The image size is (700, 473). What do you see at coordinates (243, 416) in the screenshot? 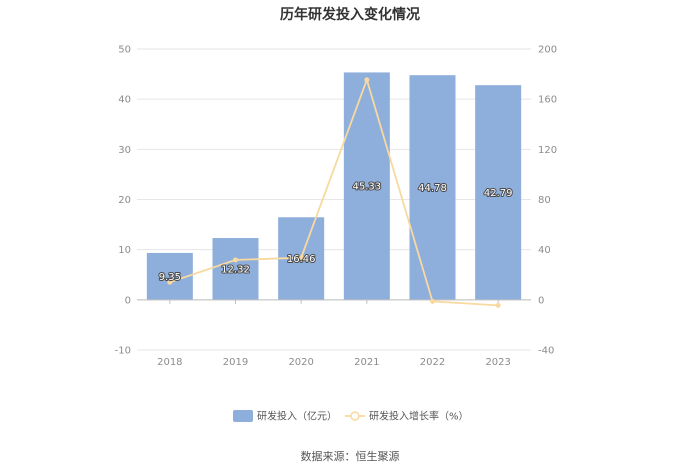
I see `legend-bar-swatch` at bounding box center [243, 416].